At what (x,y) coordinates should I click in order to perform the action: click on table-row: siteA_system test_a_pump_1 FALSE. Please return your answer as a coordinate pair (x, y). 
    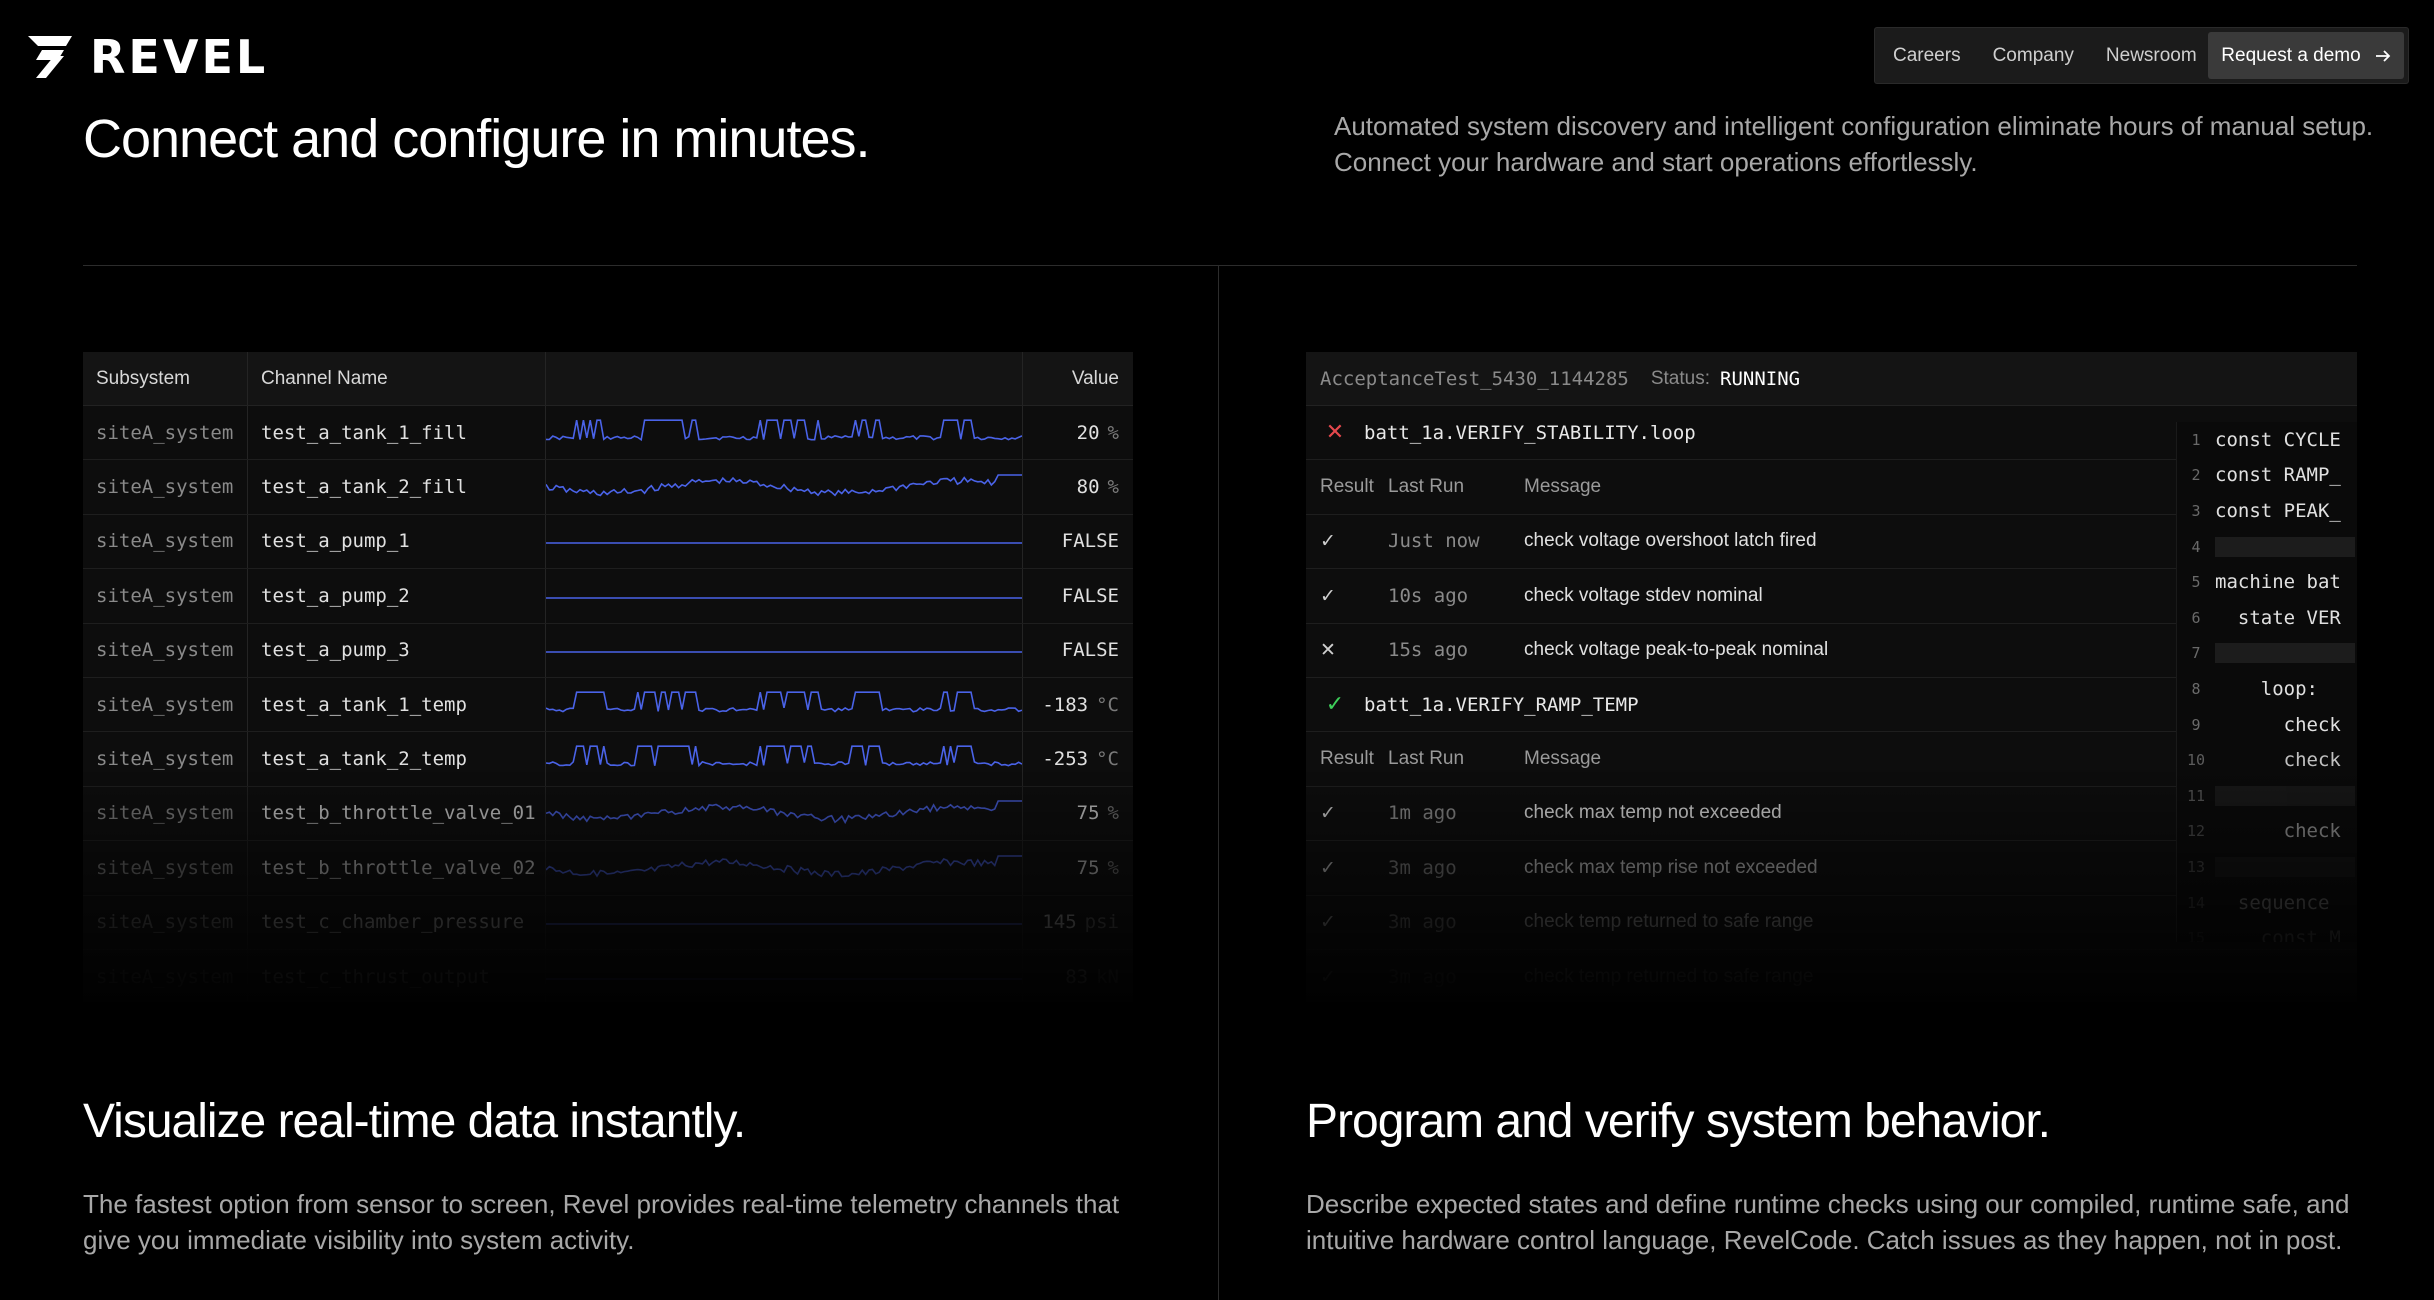
    Looking at the image, I should click on (608, 542).